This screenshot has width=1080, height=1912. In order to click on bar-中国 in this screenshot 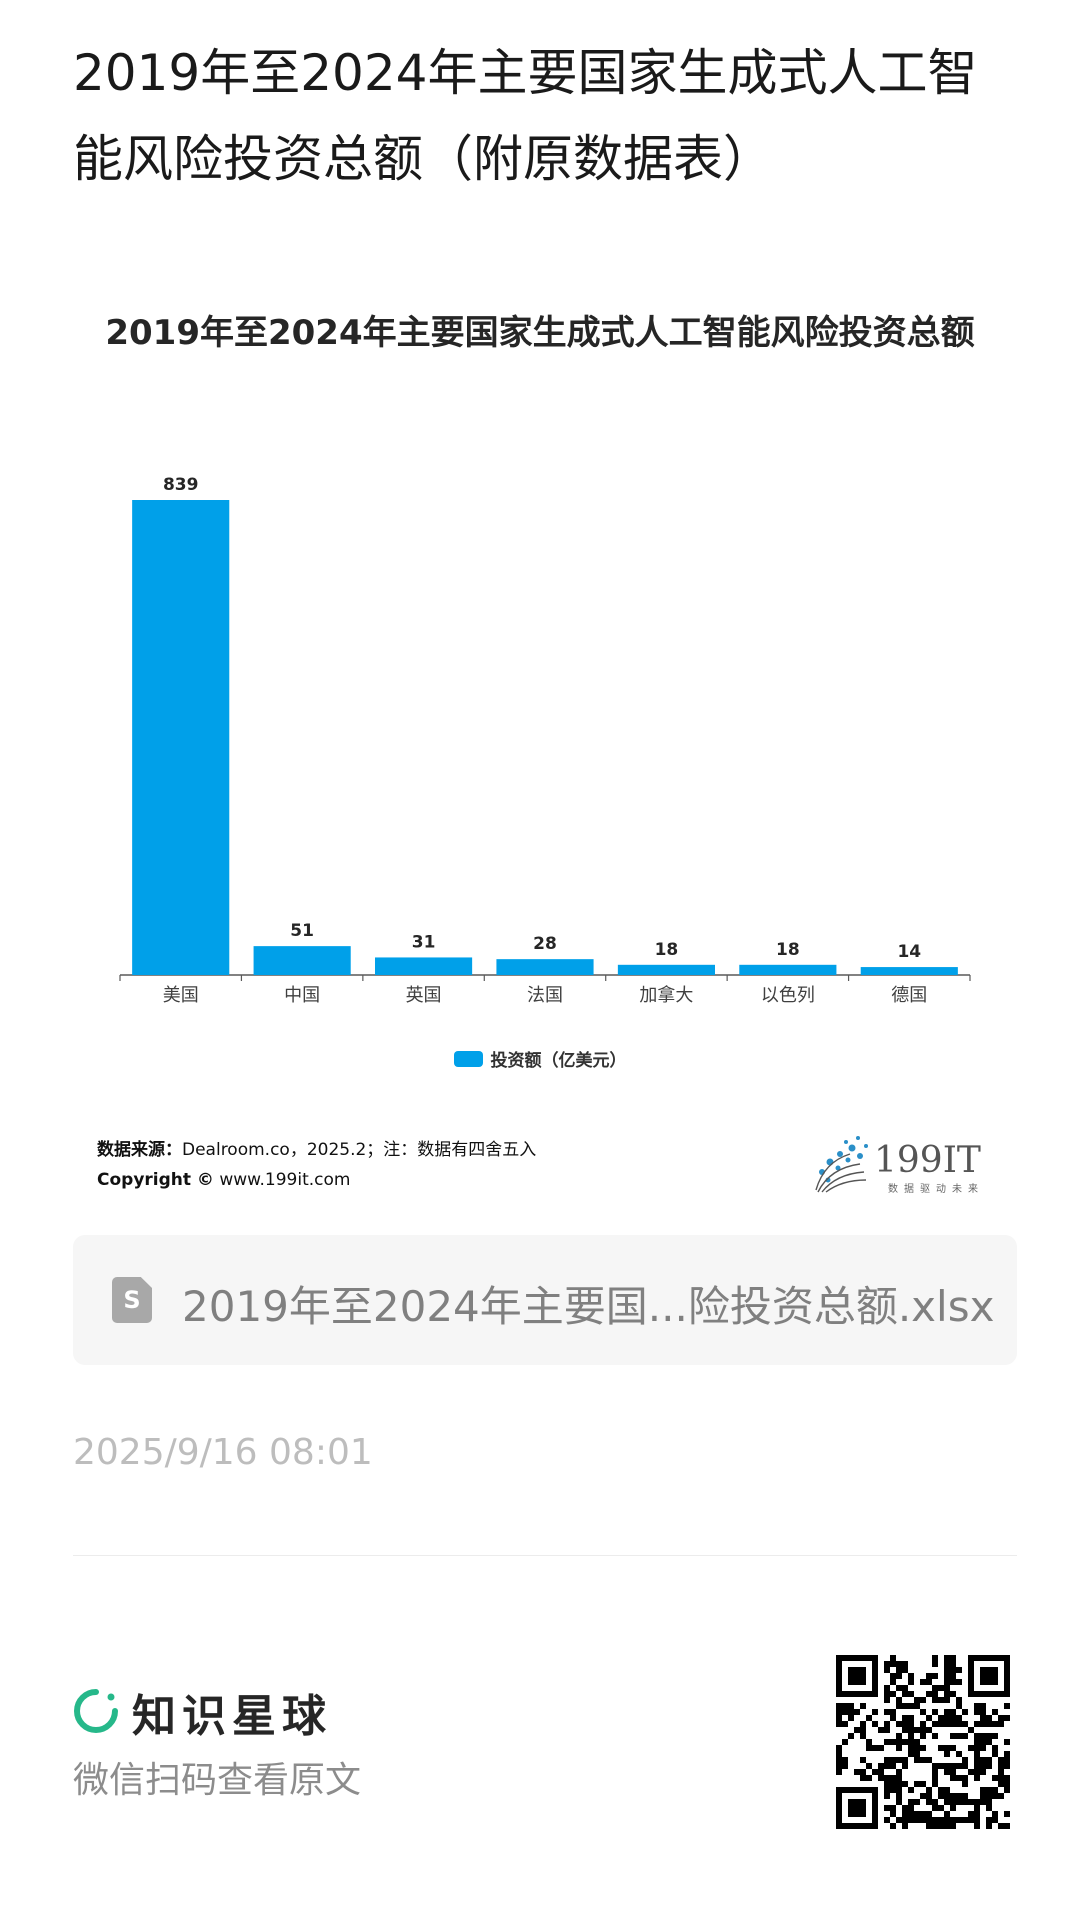, I will do `click(302, 960)`.